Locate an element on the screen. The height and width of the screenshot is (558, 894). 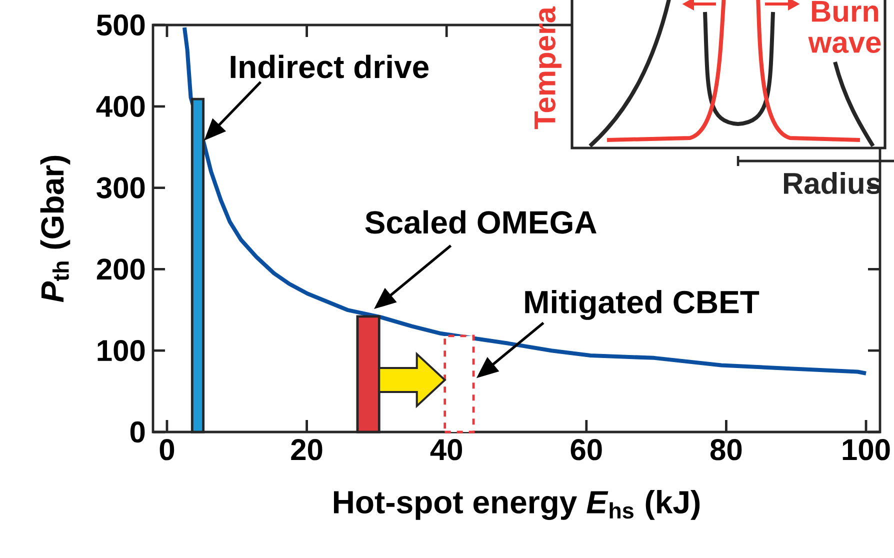
annotation: Burn wave is located at coordinates (844, 27).